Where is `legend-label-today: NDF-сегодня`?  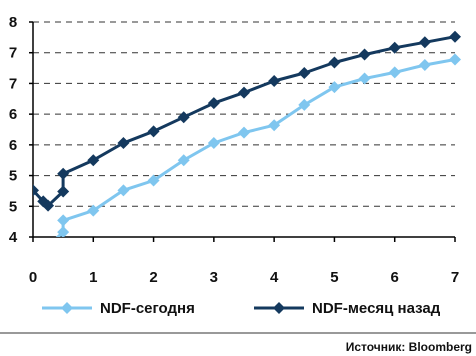
legend-label-today: NDF-сегодня is located at coordinates (147, 308).